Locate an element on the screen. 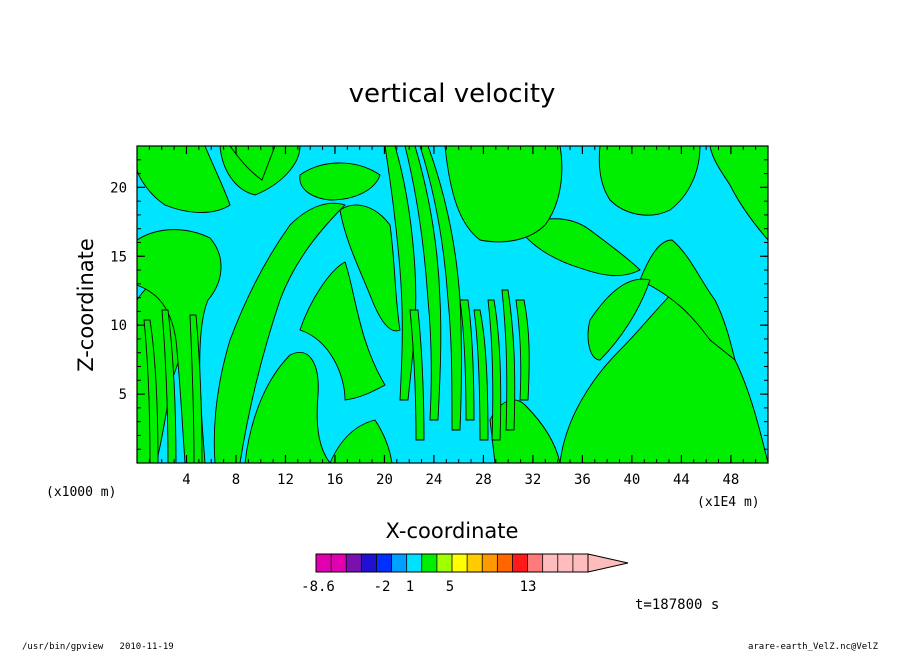 The image size is (904, 654). x-tick-label: 8 is located at coordinates (236, 480).